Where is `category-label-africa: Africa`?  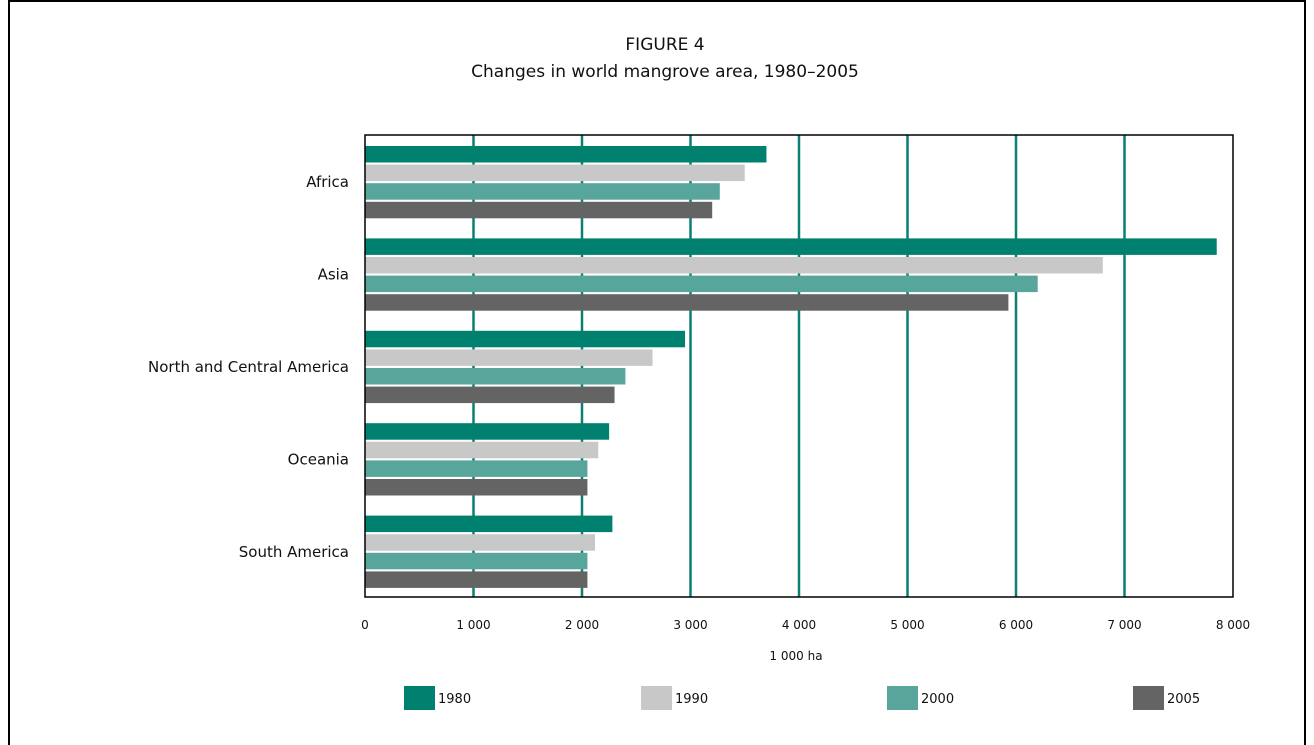
category-label-africa: Africa is located at coordinates (327, 182).